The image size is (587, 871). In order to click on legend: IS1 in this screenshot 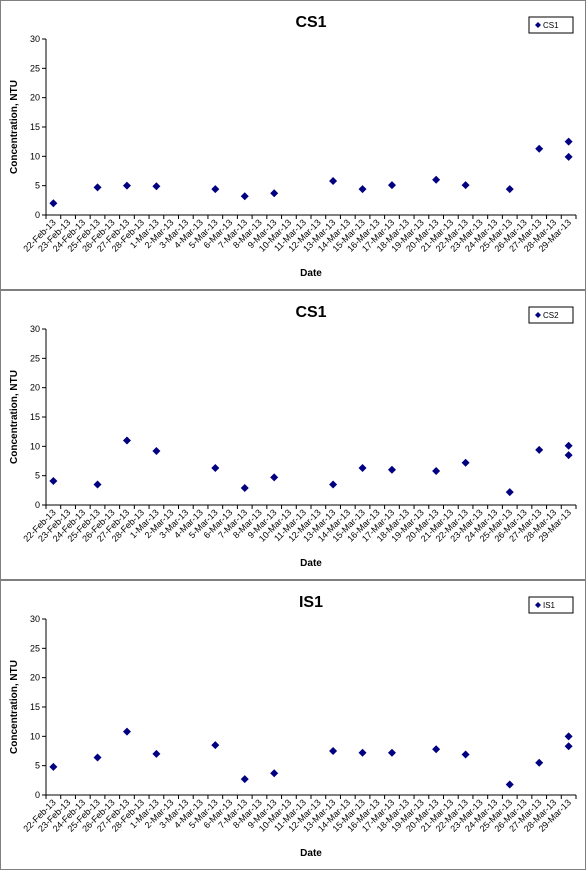, I will do `click(551, 605)`.